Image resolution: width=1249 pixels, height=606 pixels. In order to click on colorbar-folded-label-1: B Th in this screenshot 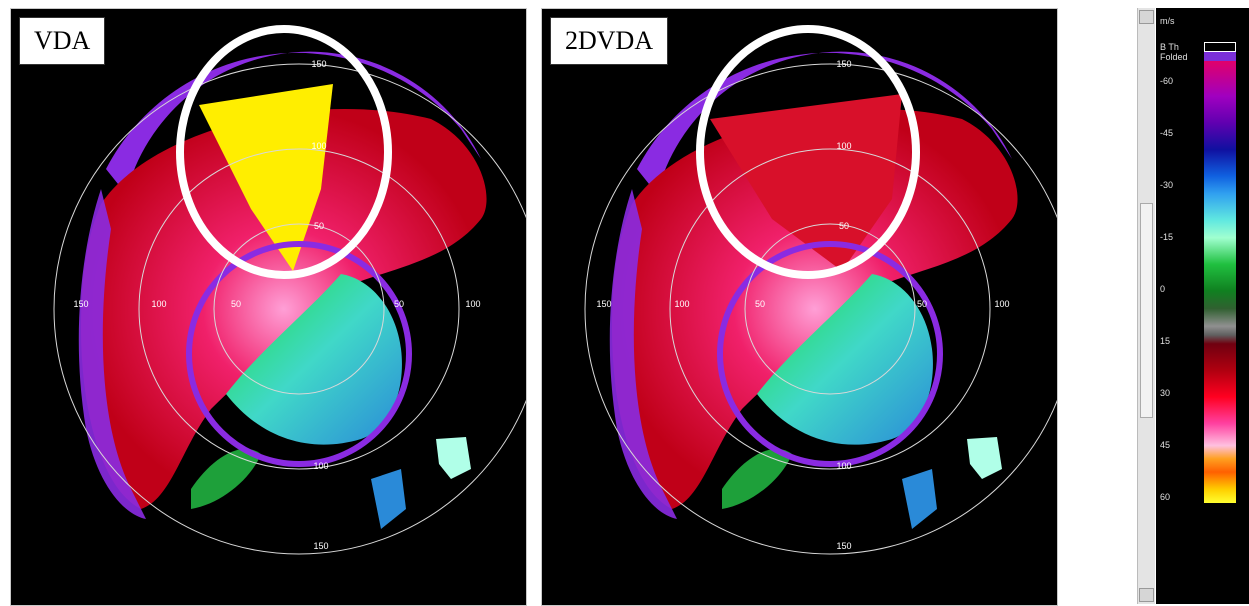, I will do `click(1169, 47)`.